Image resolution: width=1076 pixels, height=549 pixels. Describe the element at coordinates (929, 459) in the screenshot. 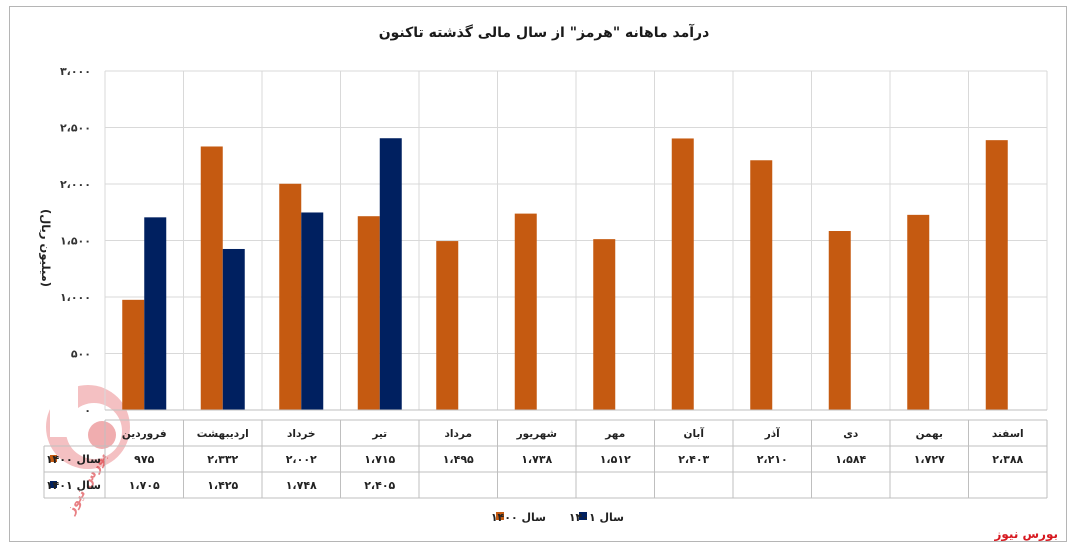

I see `data-label: ۱،۷۲۷` at that location.